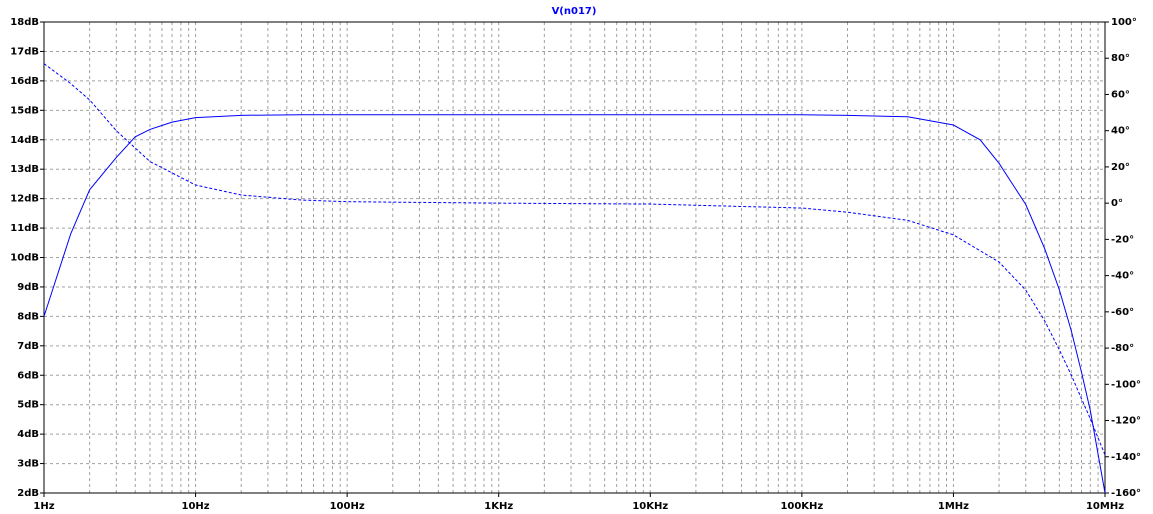 Image resolution: width=1153 pixels, height=514 pixels. What do you see at coordinates (498, 506) in the screenshot?
I see `x-tick-label: 1KHz` at bounding box center [498, 506].